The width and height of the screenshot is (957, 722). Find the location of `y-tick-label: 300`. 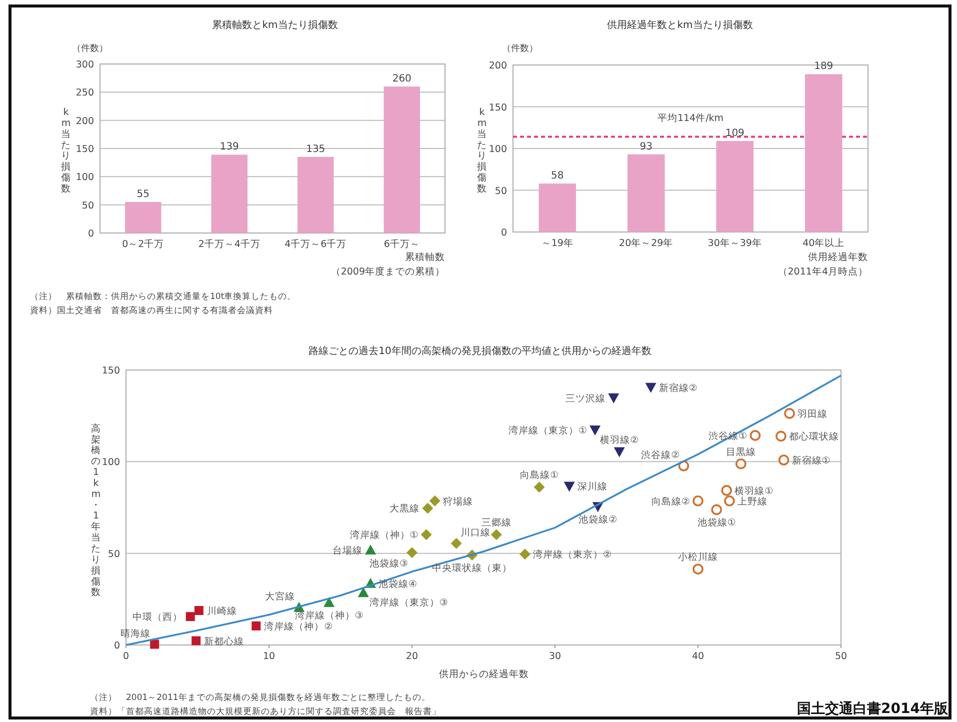

y-tick-label: 300 is located at coordinates (85, 65).